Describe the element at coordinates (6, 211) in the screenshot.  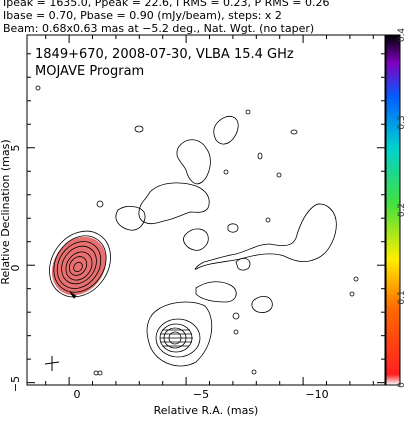
I see `y-axis-label: Relative Declination (mas)` at that location.